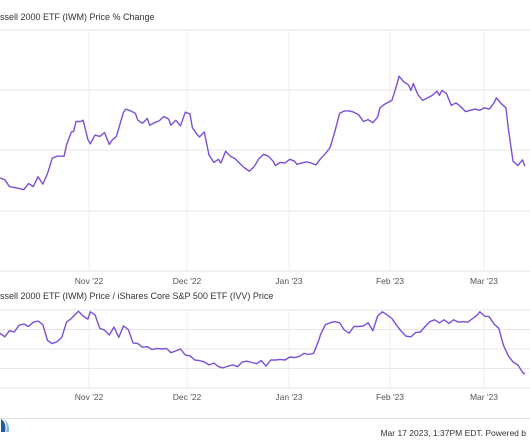 This screenshot has width=530, height=443. I want to click on bottom-x-tick-label: Nov '22, so click(89, 397).